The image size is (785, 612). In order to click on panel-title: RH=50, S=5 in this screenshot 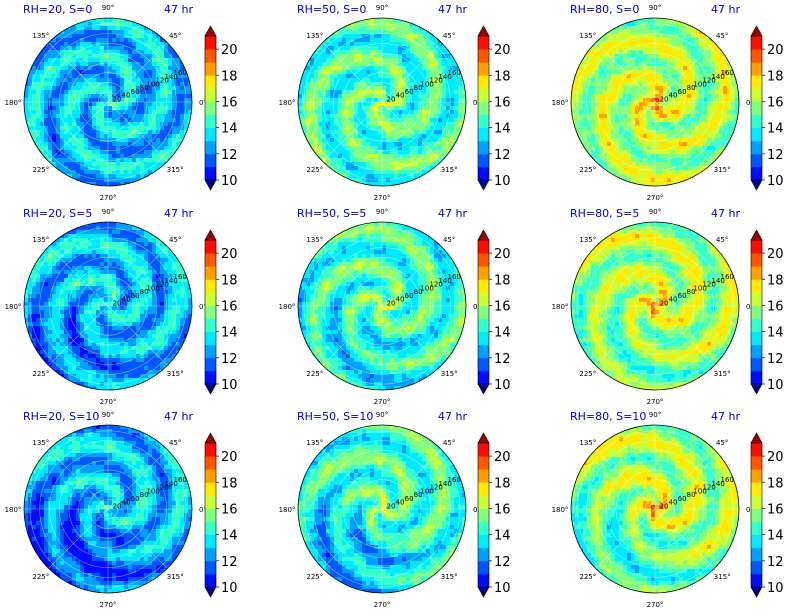, I will do `click(331, 213)`.